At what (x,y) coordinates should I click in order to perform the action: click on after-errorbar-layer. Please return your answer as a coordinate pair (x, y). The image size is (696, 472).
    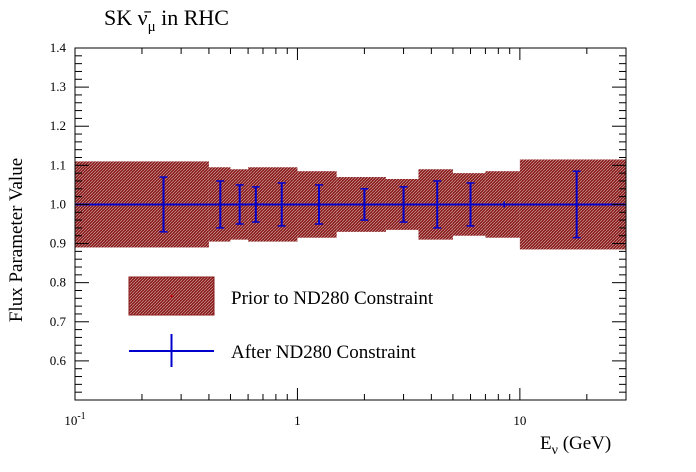
    Looking at the image, I should click on (350, 204).